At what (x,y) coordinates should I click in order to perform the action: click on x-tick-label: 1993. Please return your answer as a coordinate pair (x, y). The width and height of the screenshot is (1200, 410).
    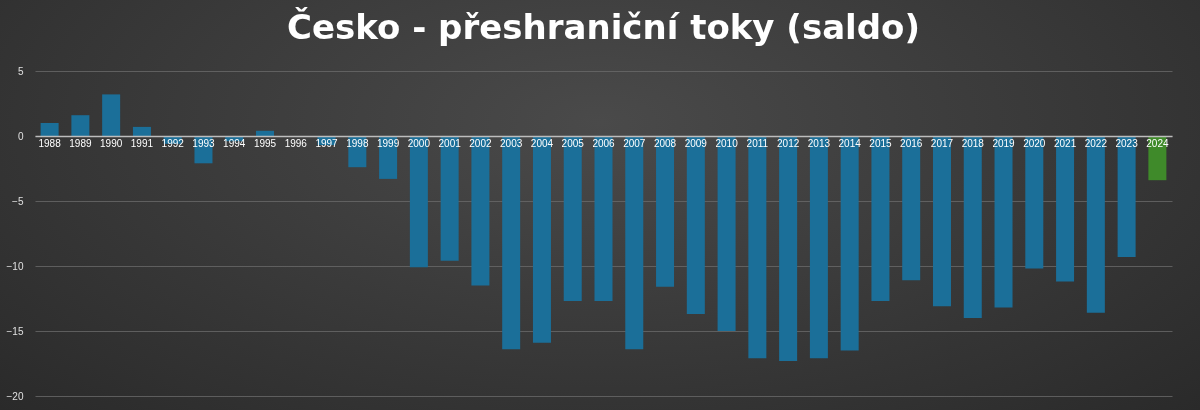
    Looking at the image, I should click on (204, 143).